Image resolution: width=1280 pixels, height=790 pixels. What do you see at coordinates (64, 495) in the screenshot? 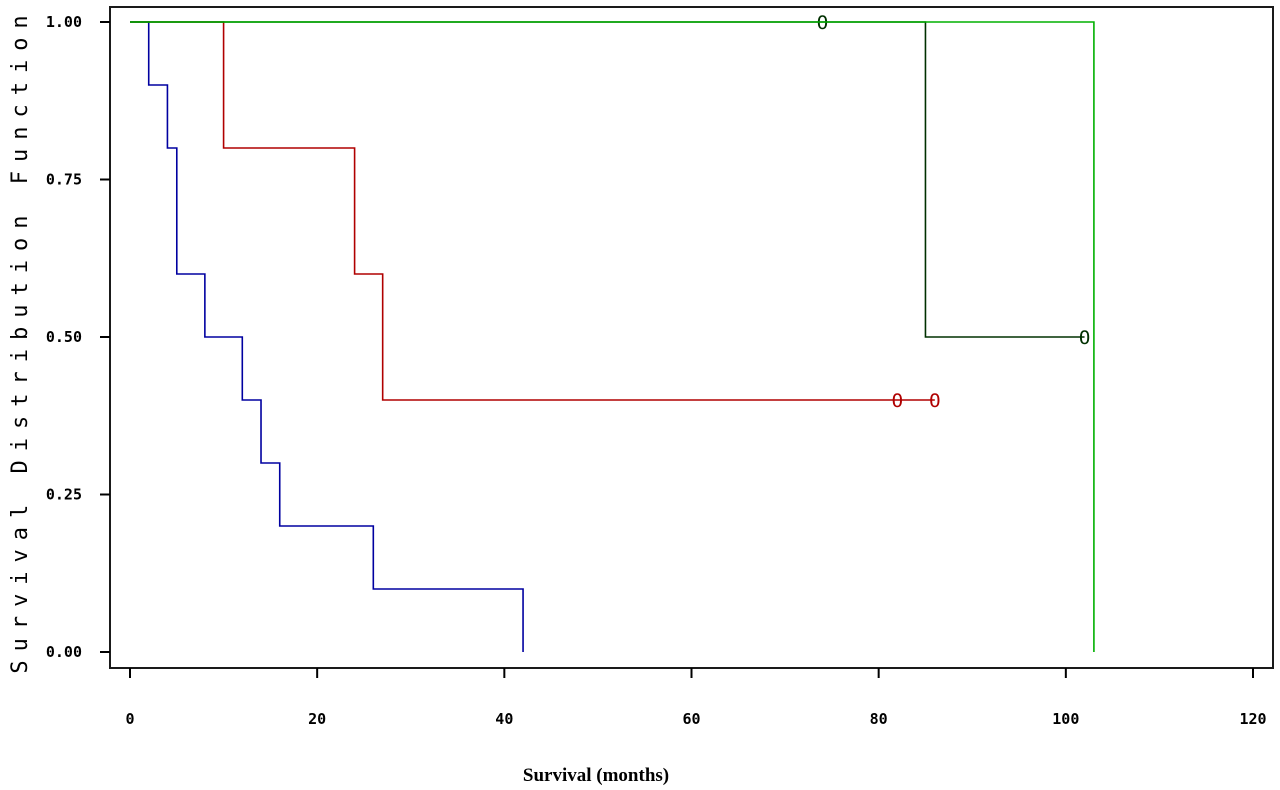
I see `y-tick-label: 0.25` at bounding box center [64, 495].